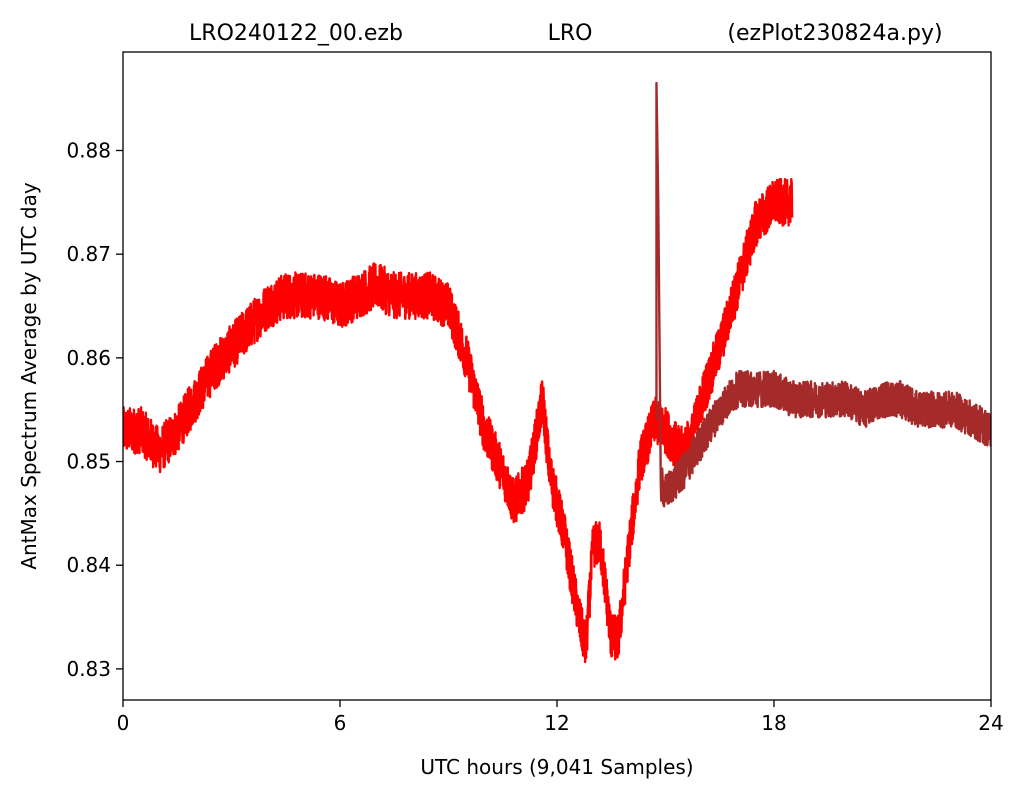 This screenshot has height=794, width=1024. Describe the element at coordinates (88, 669) in the screenshot. I see `y-tick-label: 0.83` at that location.